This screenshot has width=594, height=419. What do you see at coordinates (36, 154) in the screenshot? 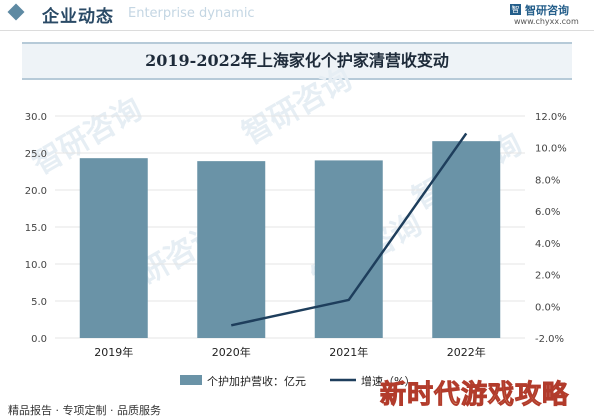
I see `y-left-tick-label: 25.0` at bounding box center [36, 154].